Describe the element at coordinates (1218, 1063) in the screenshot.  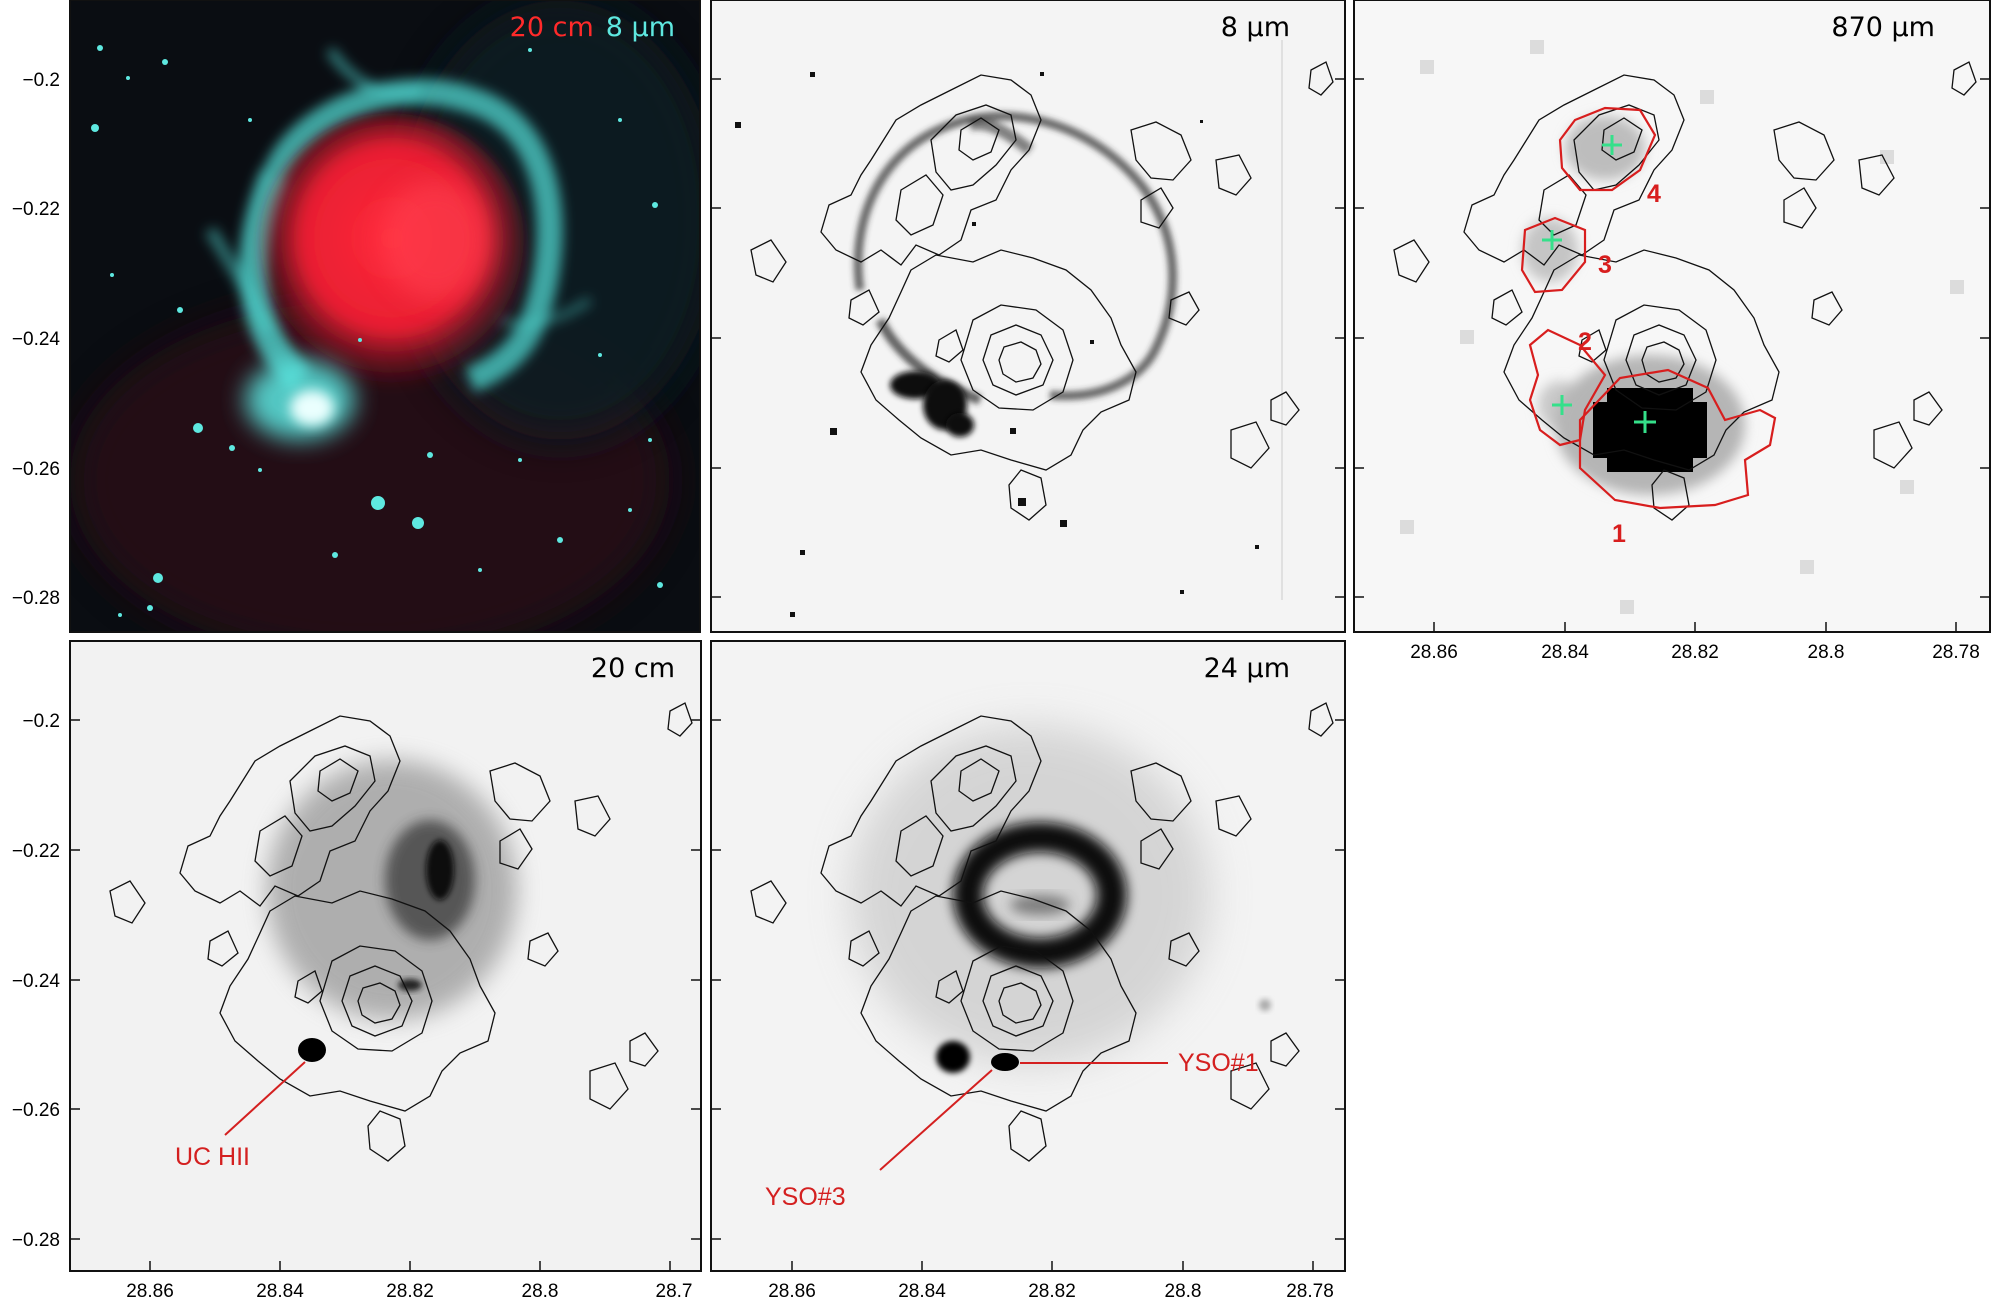
I see `annotation-yso1: YSO#1` at that location.